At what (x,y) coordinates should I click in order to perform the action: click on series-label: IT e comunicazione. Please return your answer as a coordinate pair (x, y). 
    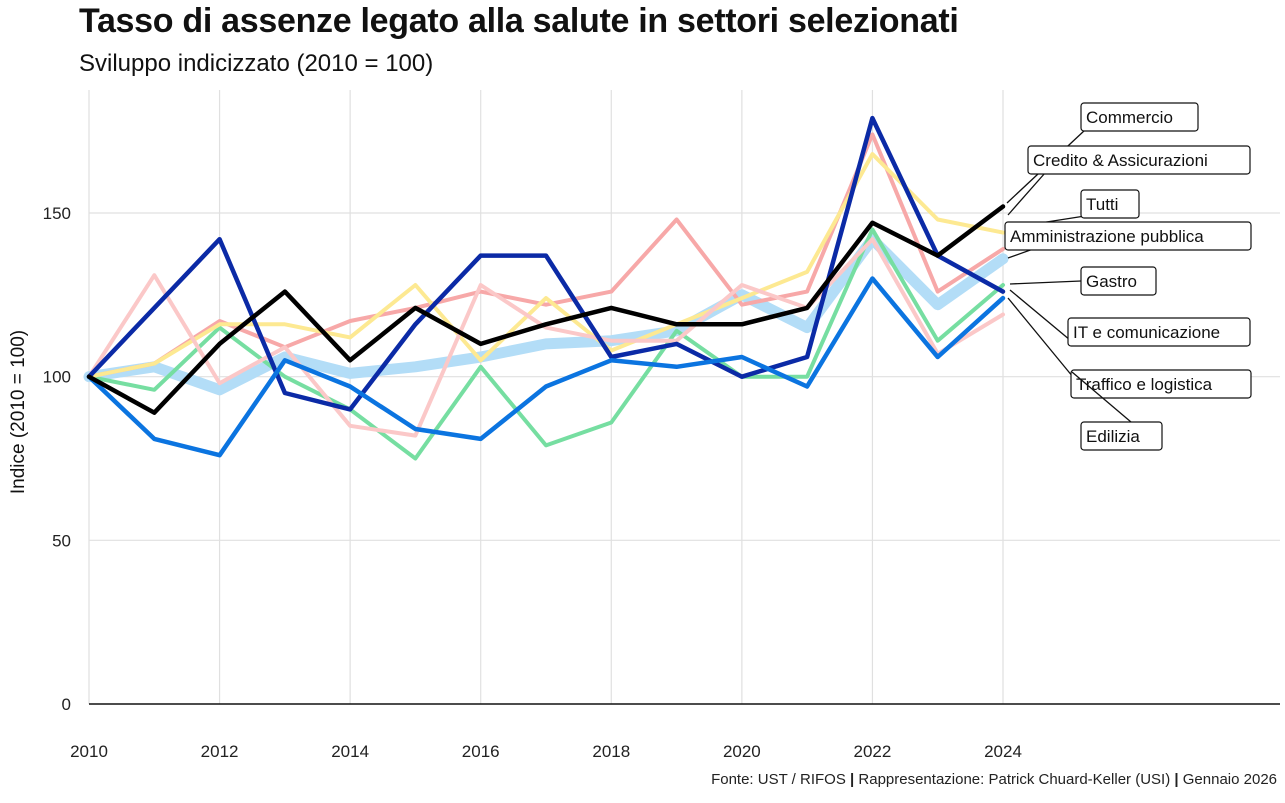
    Looking at the image, I should click on (1146, 332).